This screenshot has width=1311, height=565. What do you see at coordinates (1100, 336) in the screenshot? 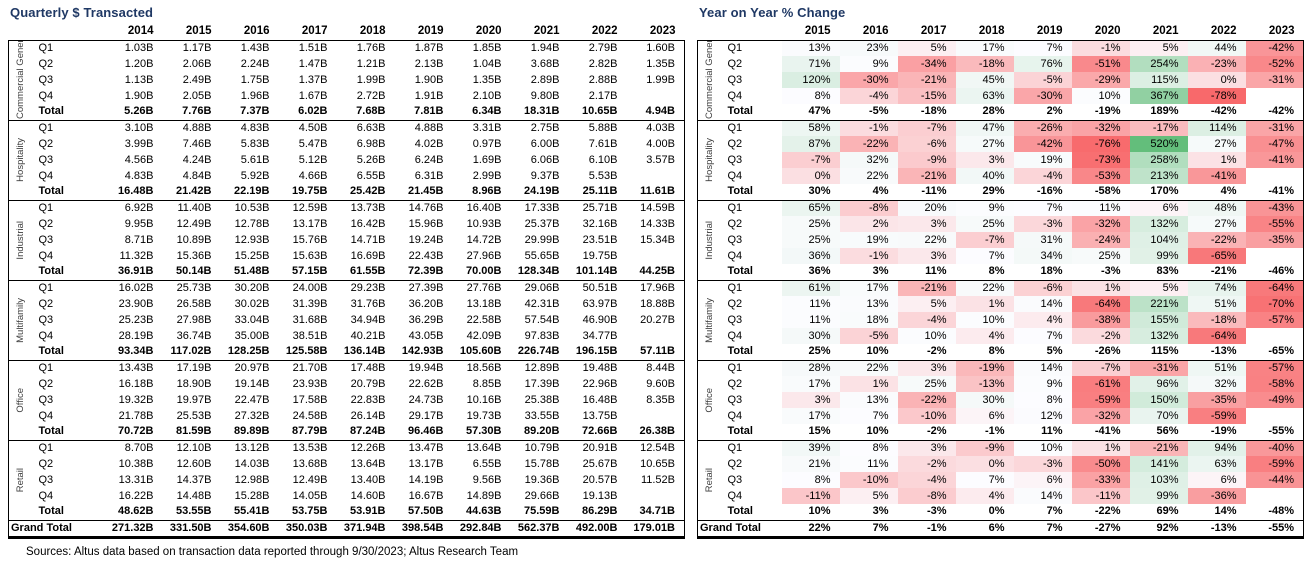
I see `value-cell: -2%` at bounding box center [1100, 336].